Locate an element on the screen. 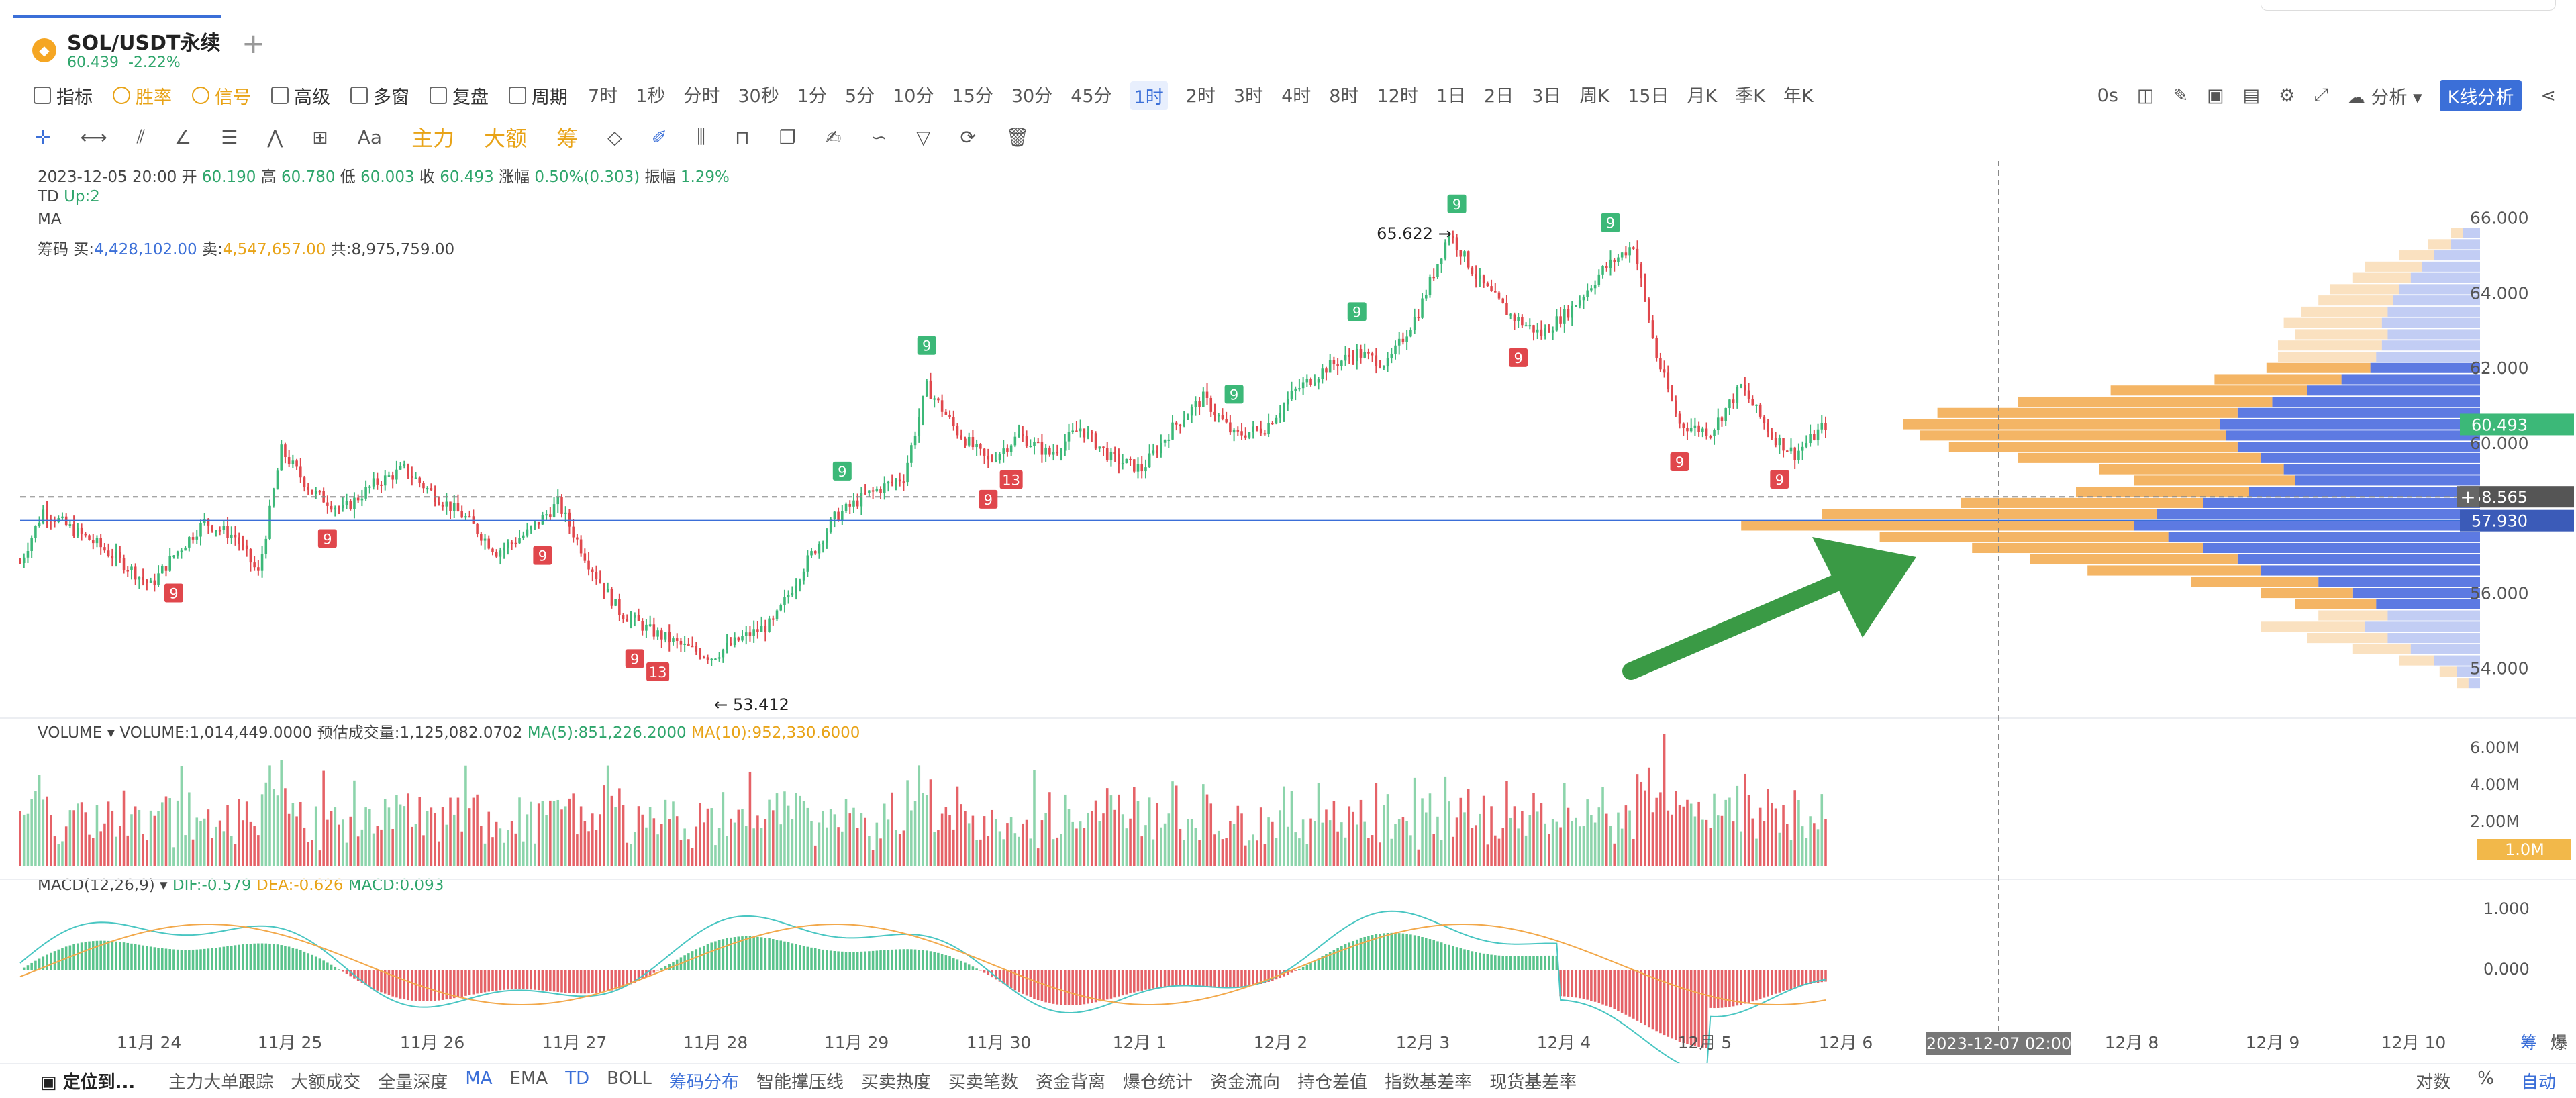 This screenshot has height=1098, width=2576. layout-icon: ▣ is located at coordinates (2215, 95).